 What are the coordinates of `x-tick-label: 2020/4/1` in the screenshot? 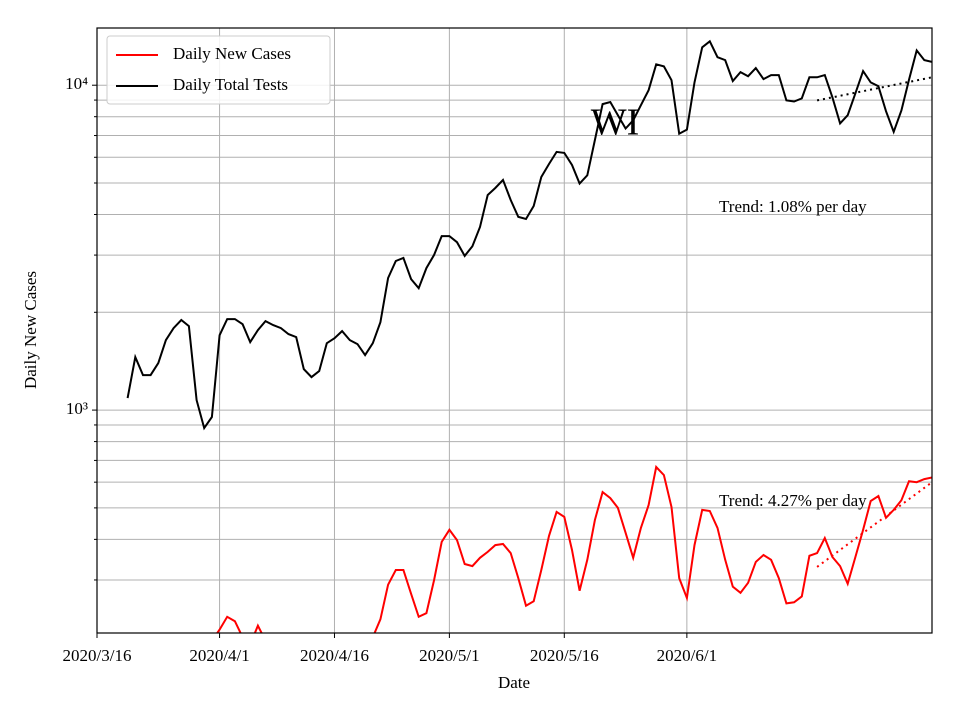 It's located at (219, 655).